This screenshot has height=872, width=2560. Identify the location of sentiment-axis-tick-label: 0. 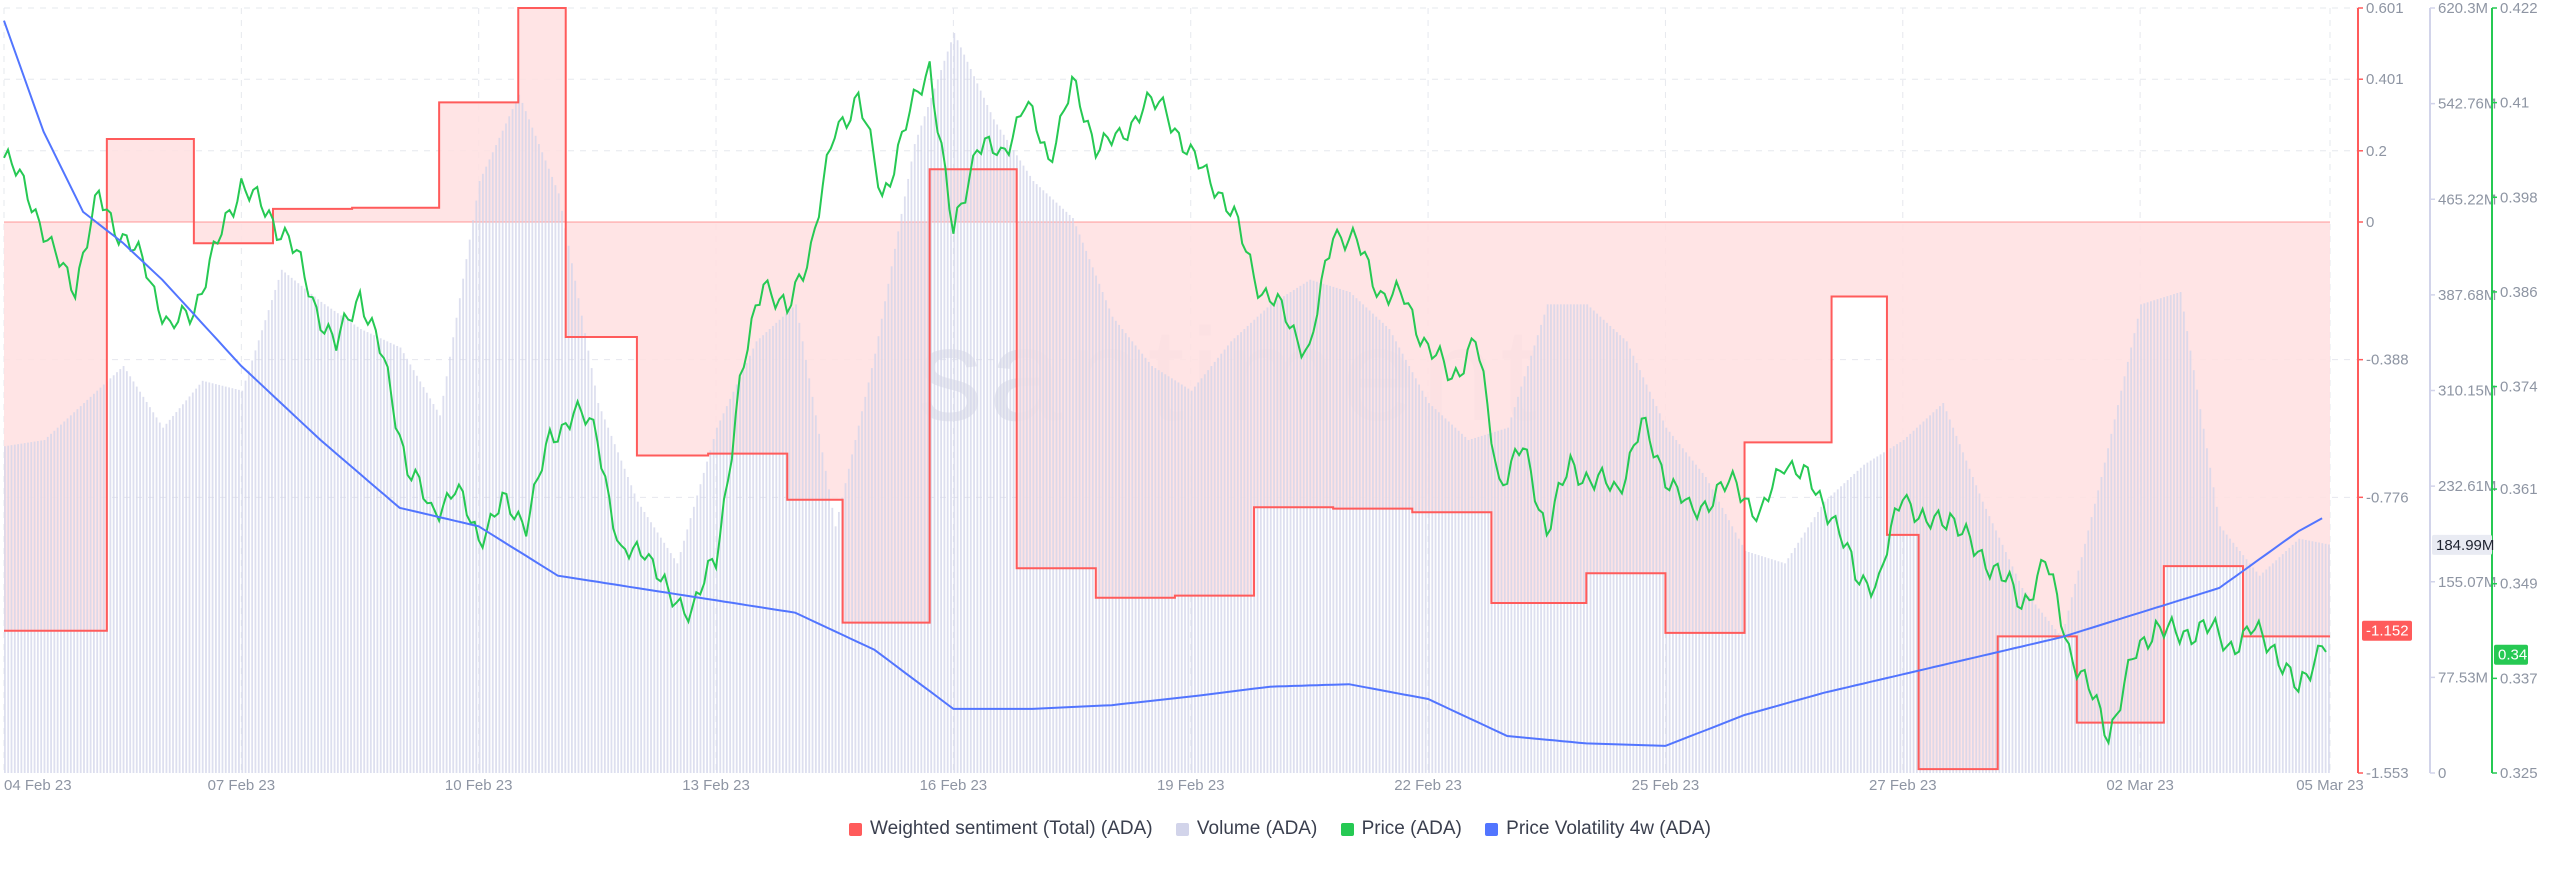
(2370, 222).